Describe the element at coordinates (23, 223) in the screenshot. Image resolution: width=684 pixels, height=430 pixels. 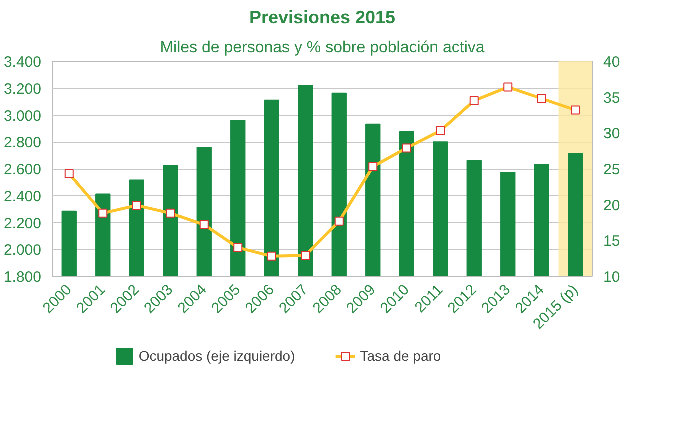
I see `y-tick-label: 2.200` at that location.